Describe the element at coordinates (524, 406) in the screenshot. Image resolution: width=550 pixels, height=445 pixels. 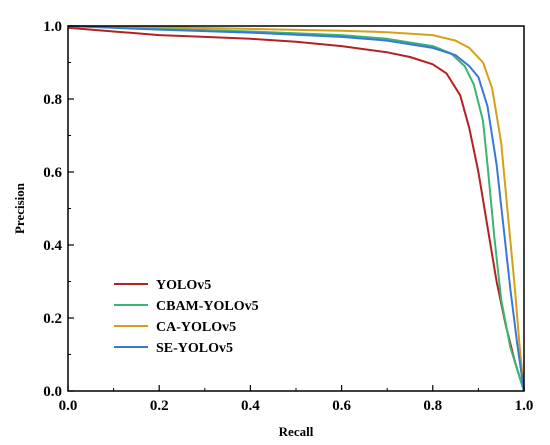
I see `x-tick-label: 1.0` at that location.